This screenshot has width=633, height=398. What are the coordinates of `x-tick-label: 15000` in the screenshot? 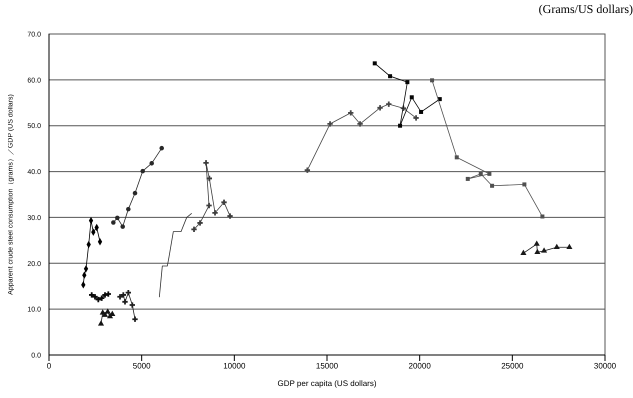 It's located at (327, 366).